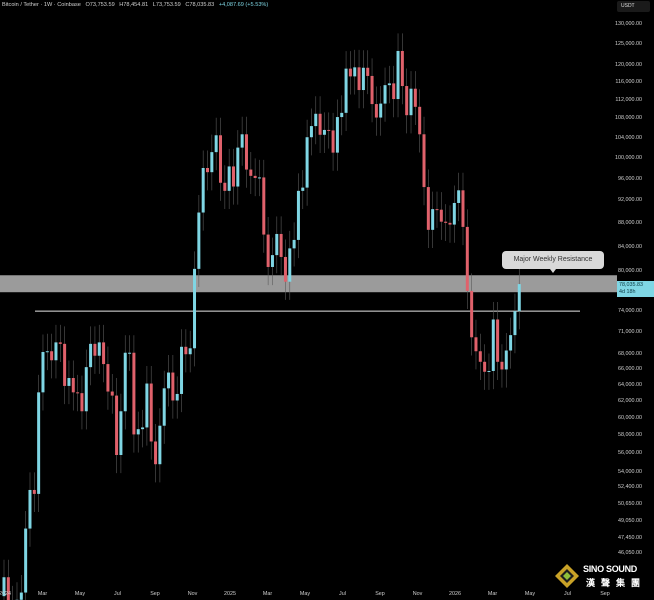 Image resolution: width=654 pixels, height=600 pixels. Describe the element at coordinates (166, 5) in the screenshot. I see `ohlc-low: L73,753.59` at that location.